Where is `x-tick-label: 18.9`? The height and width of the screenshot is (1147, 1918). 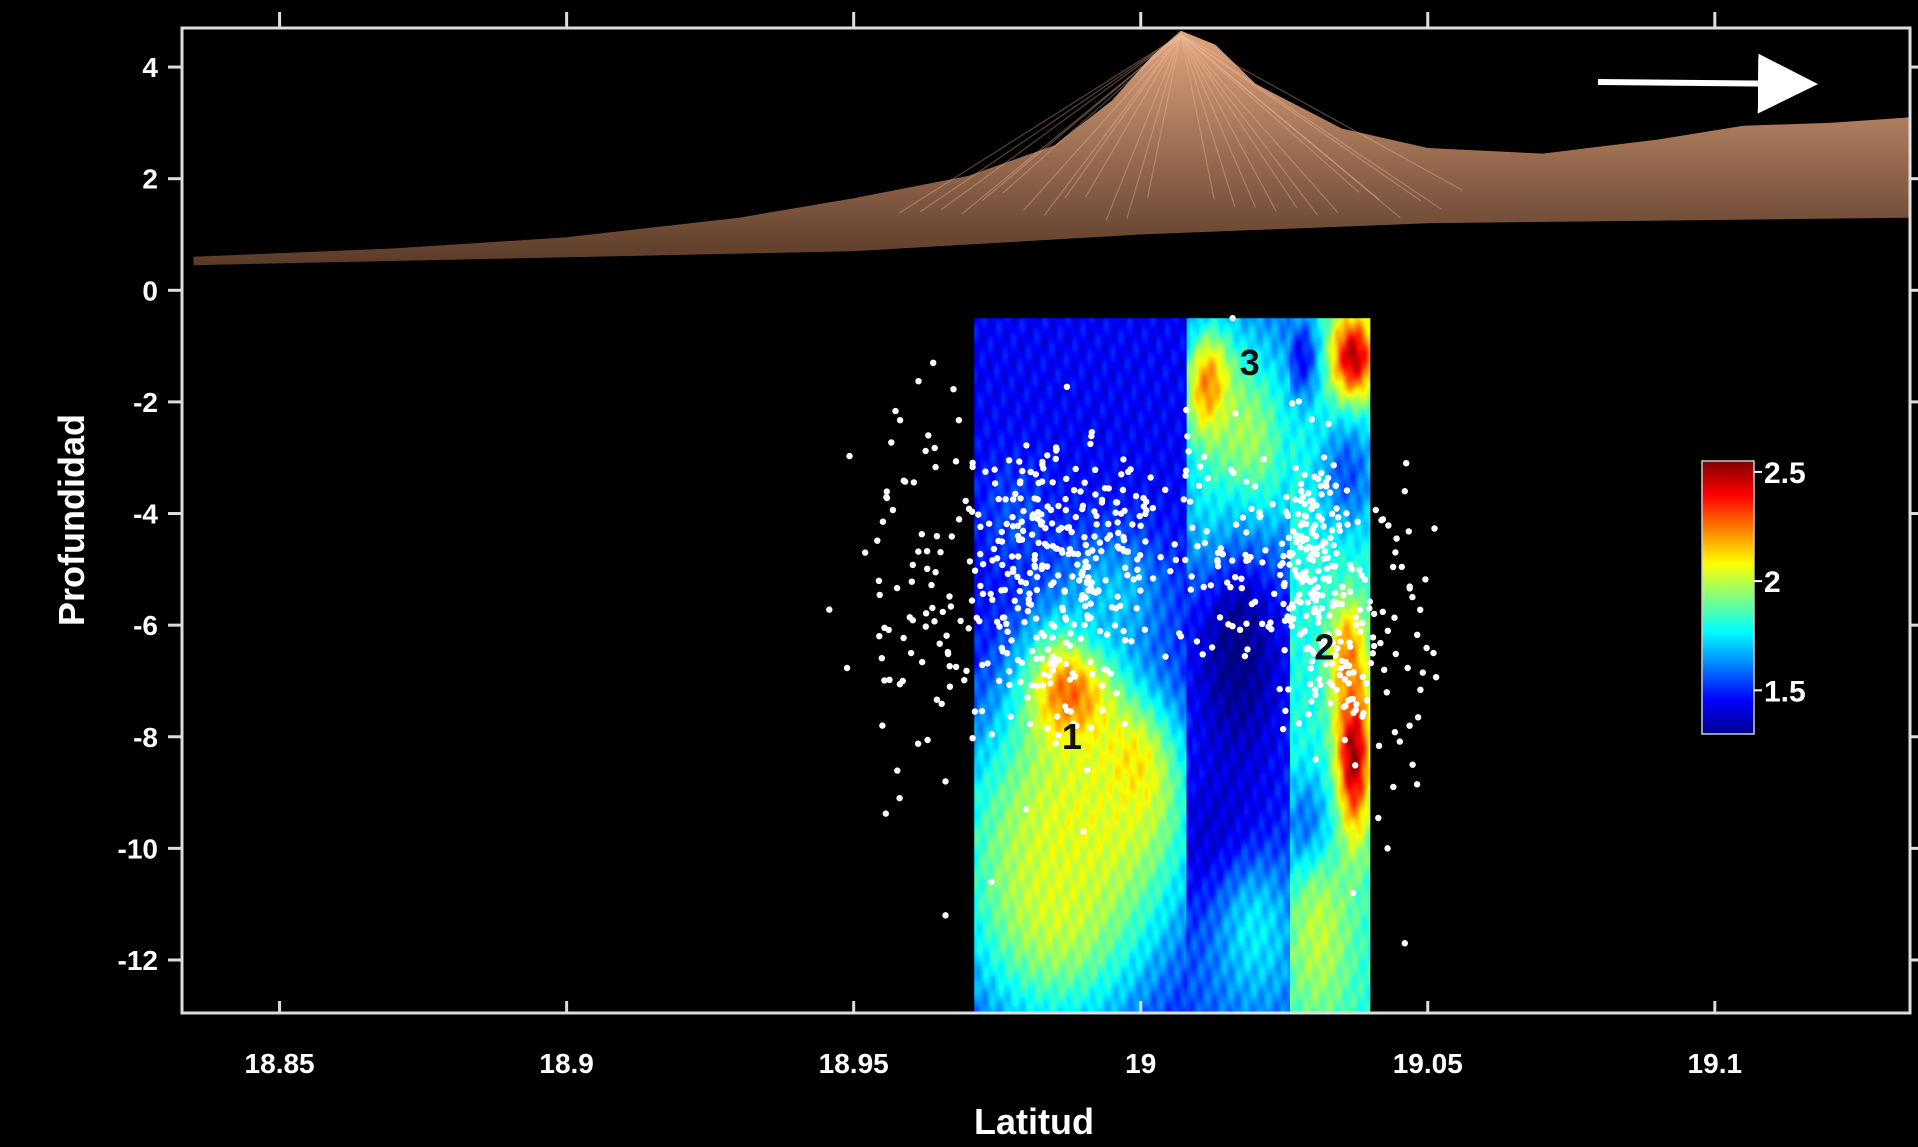 x-tick-label: 18.9 is located at coordinates (566, 1063).